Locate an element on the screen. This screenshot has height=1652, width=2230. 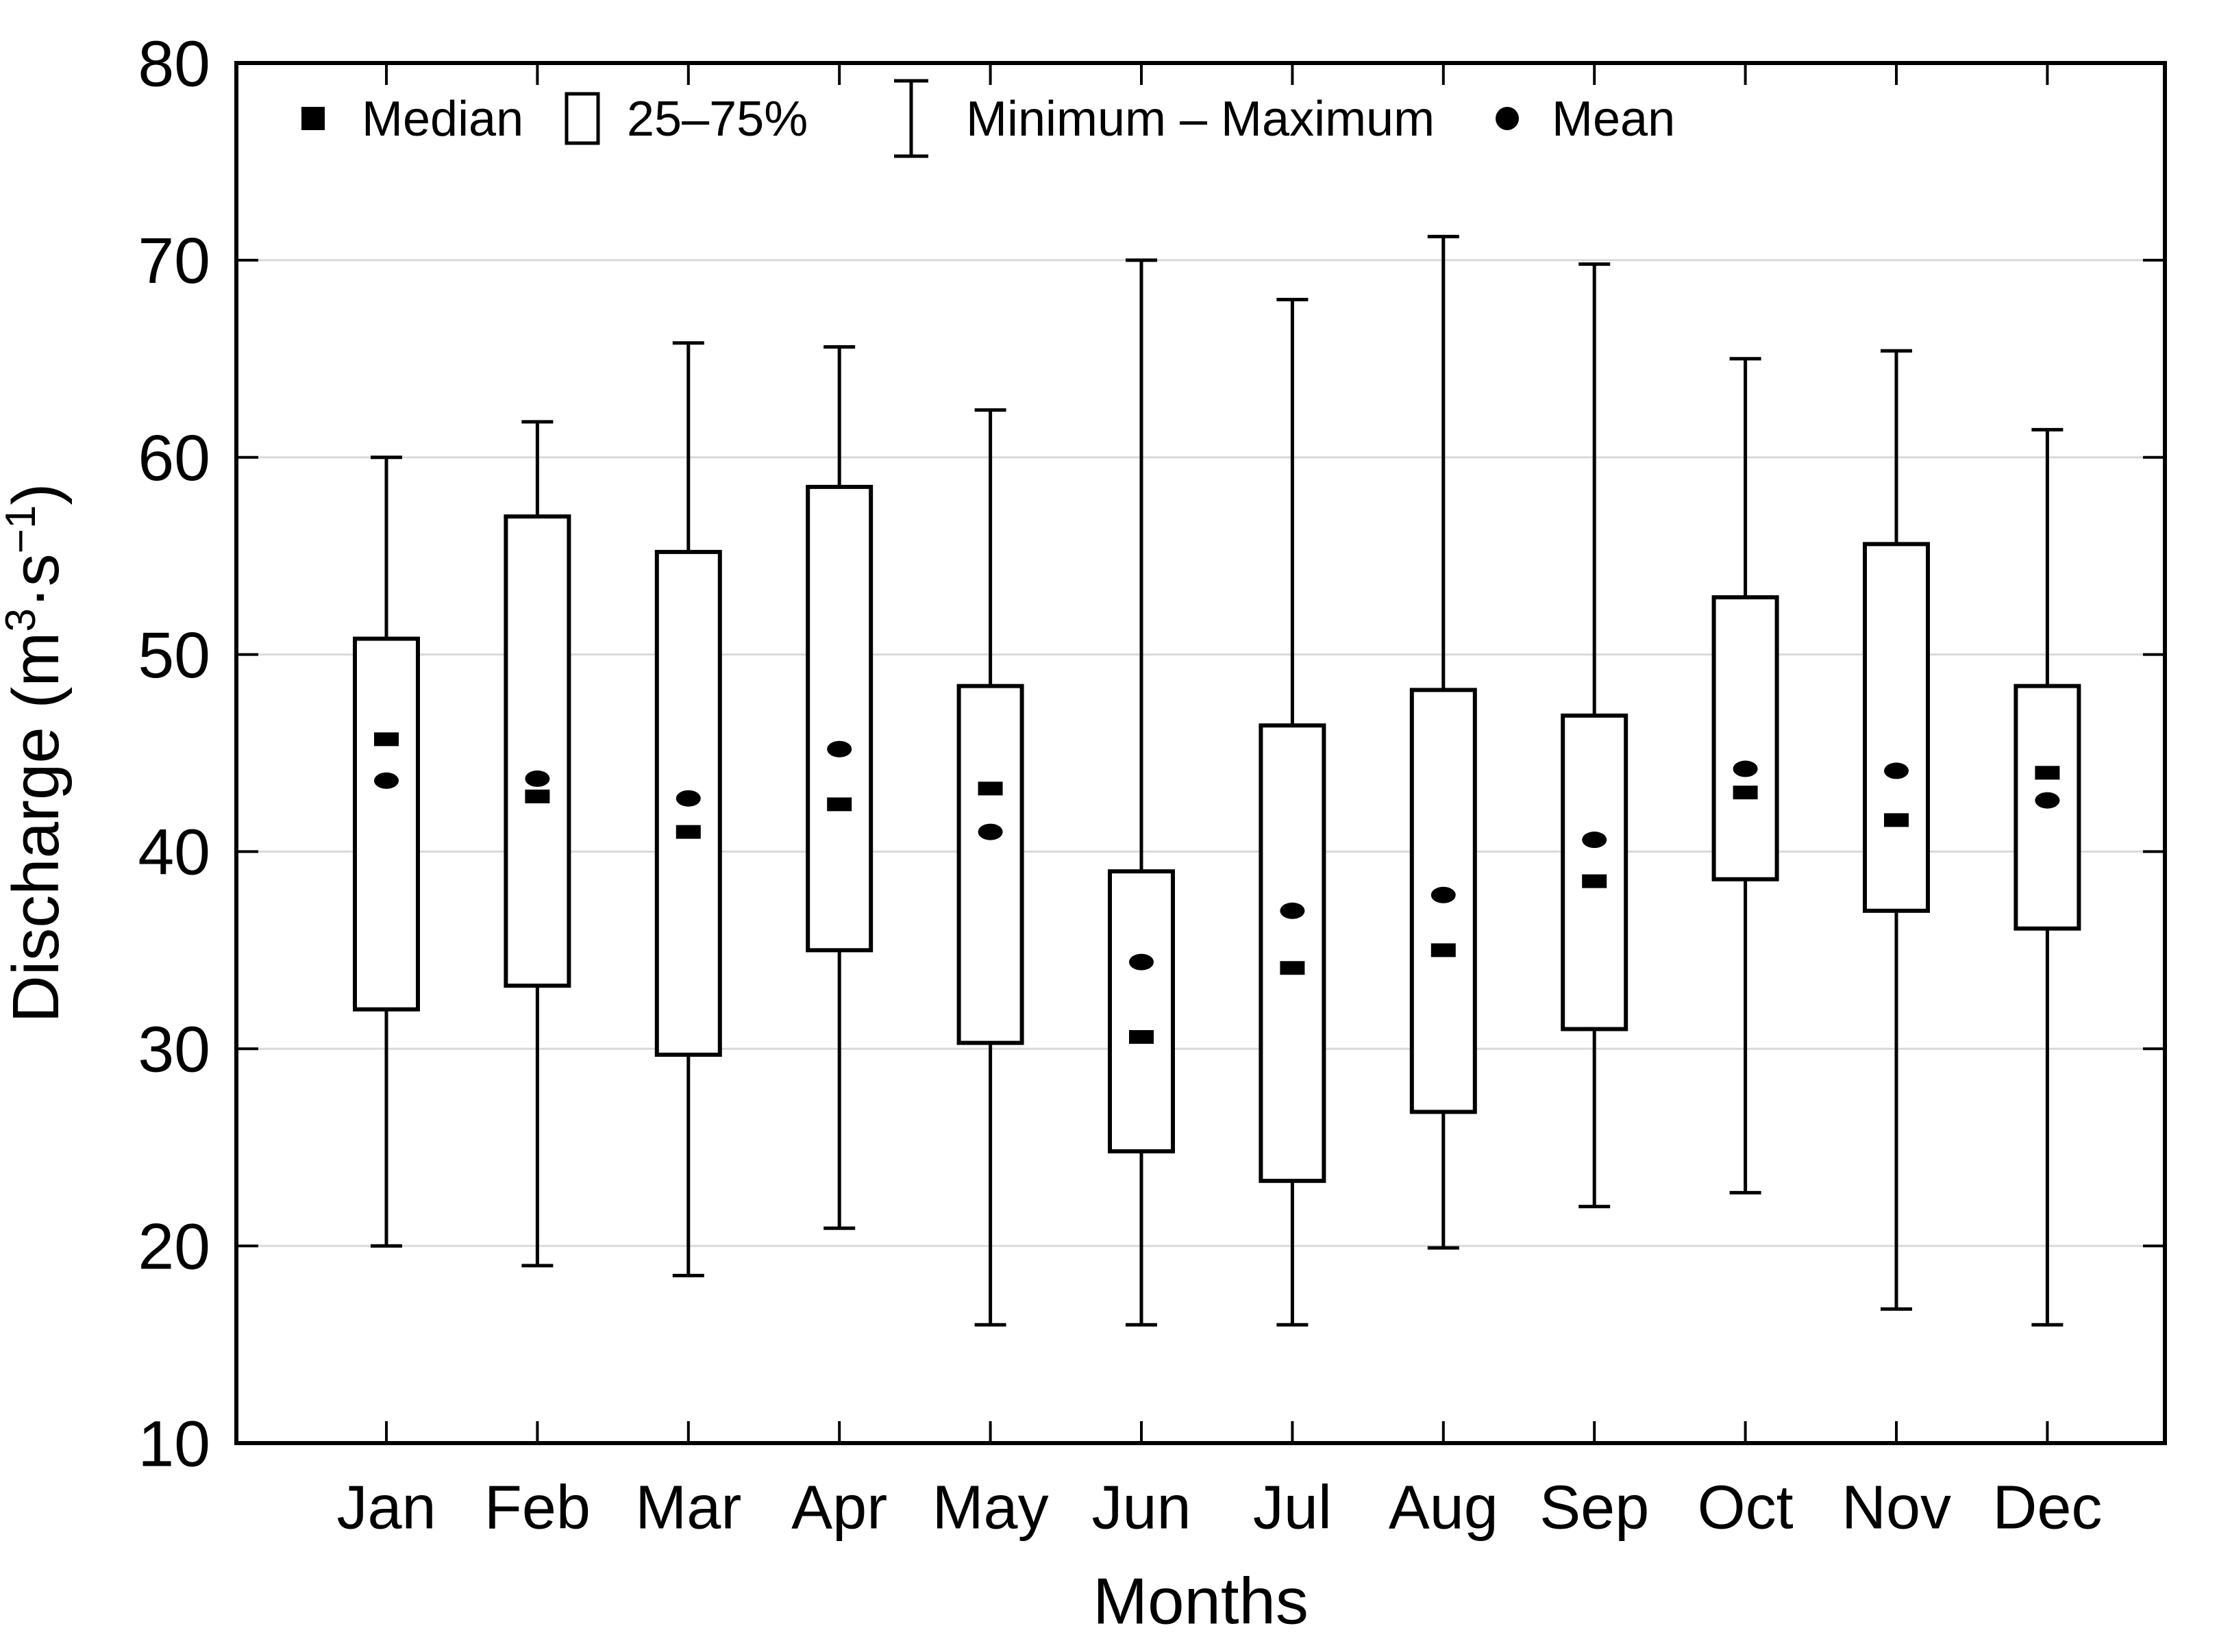
y-axis-title: Discharge (m3​·s−1​) is located at coordinates (36, 753).